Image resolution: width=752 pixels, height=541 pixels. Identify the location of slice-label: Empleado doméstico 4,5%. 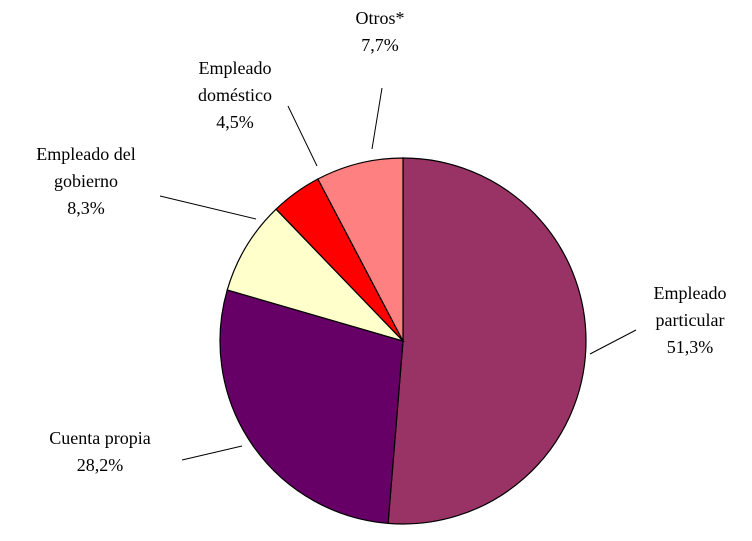
(235, 95).